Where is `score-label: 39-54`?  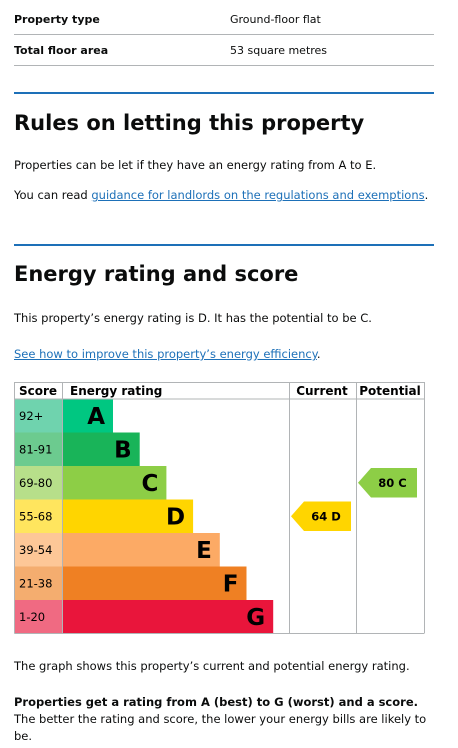
score-label: 39-54 is located at coordinates (35, 550).